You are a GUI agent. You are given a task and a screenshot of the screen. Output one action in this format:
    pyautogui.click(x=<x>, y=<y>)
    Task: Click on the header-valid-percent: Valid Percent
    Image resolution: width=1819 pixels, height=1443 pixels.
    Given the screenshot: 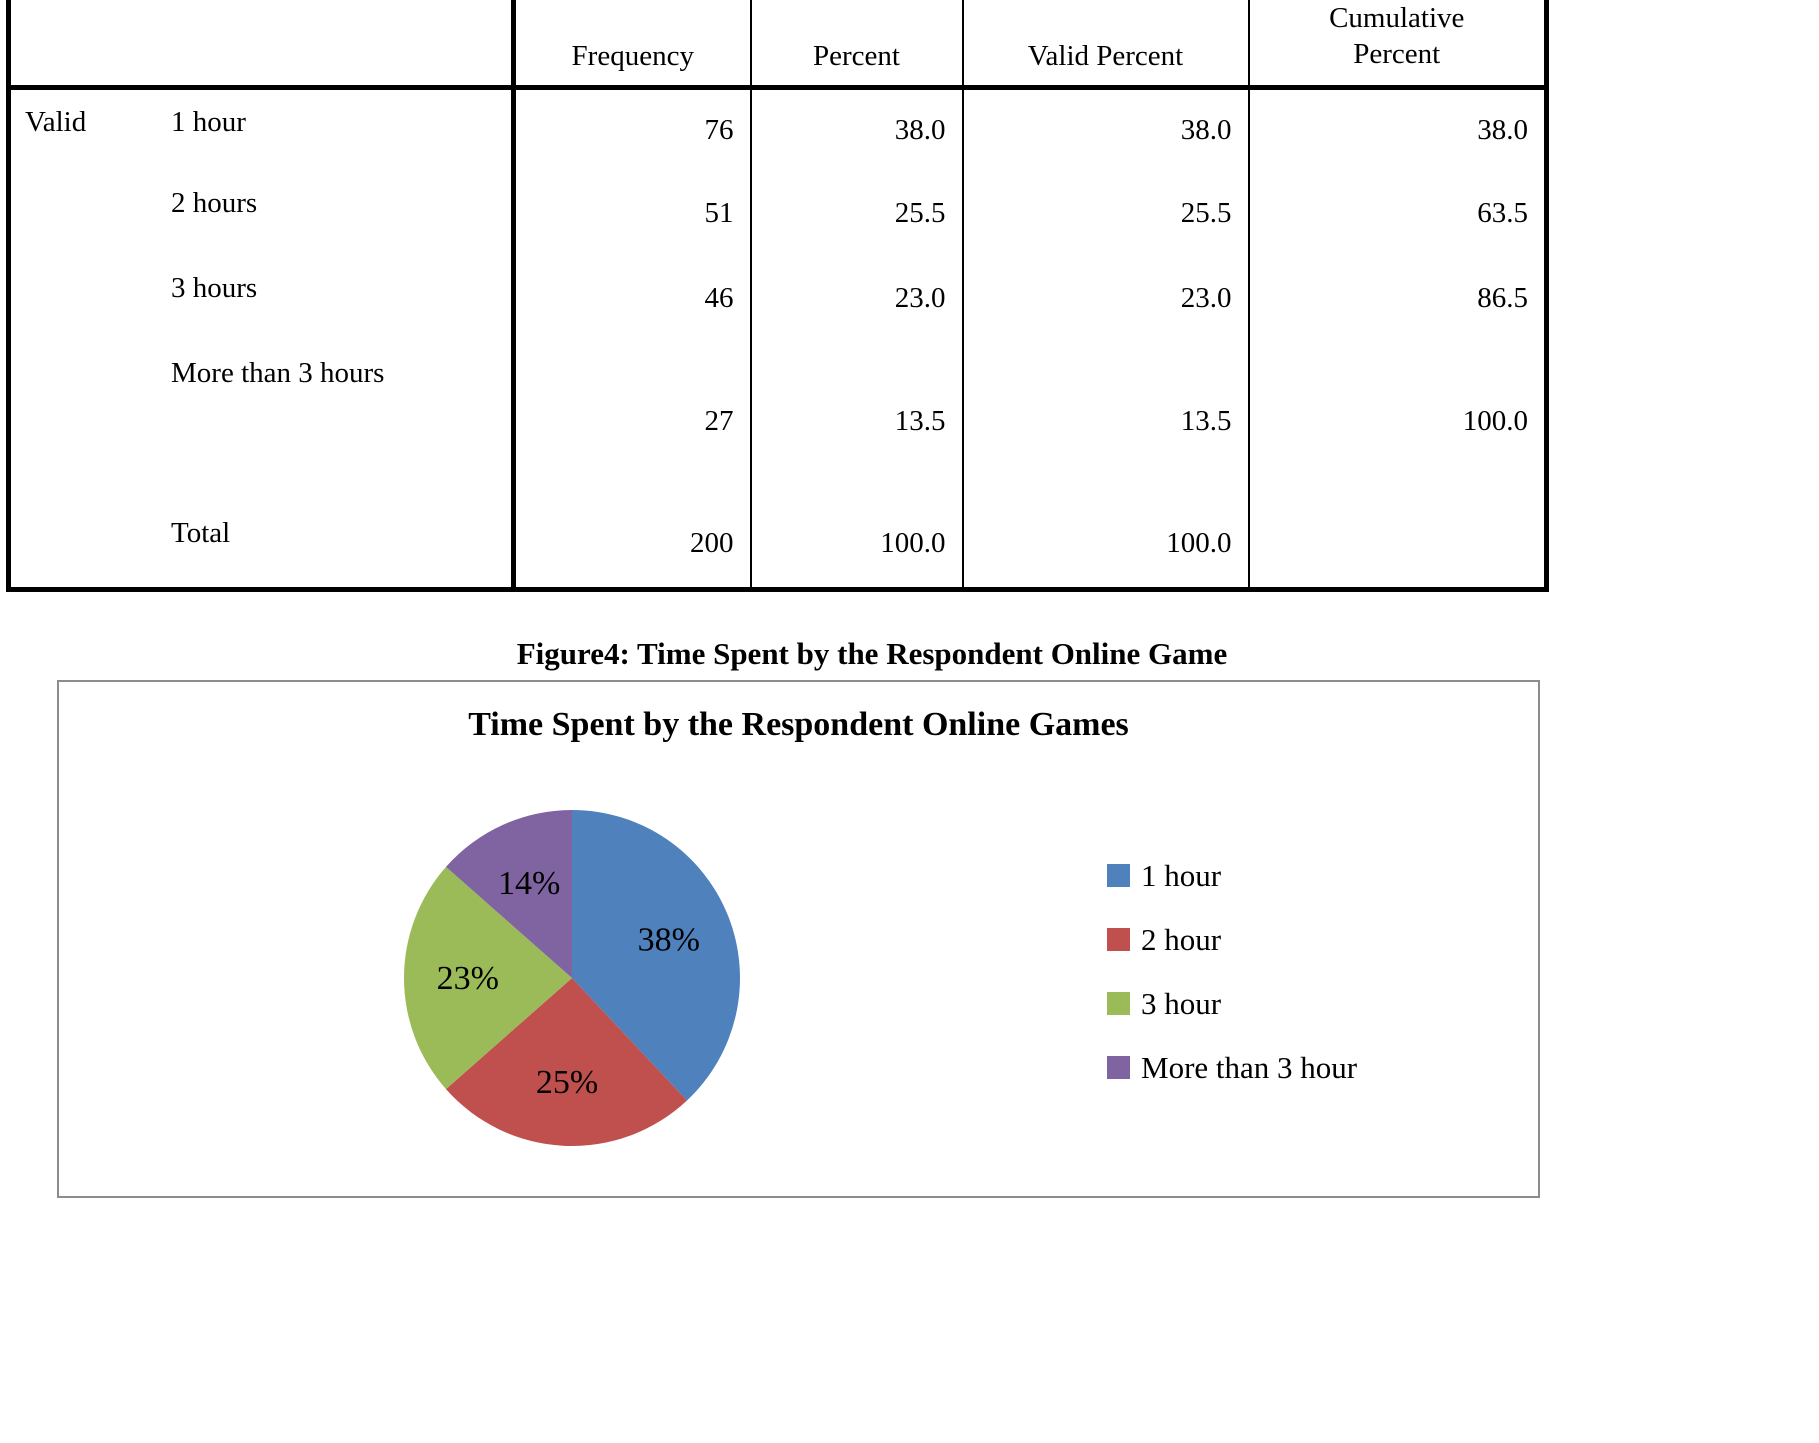 What is the action you would take?
    pyautogui.click(x=1106, y=45)
    